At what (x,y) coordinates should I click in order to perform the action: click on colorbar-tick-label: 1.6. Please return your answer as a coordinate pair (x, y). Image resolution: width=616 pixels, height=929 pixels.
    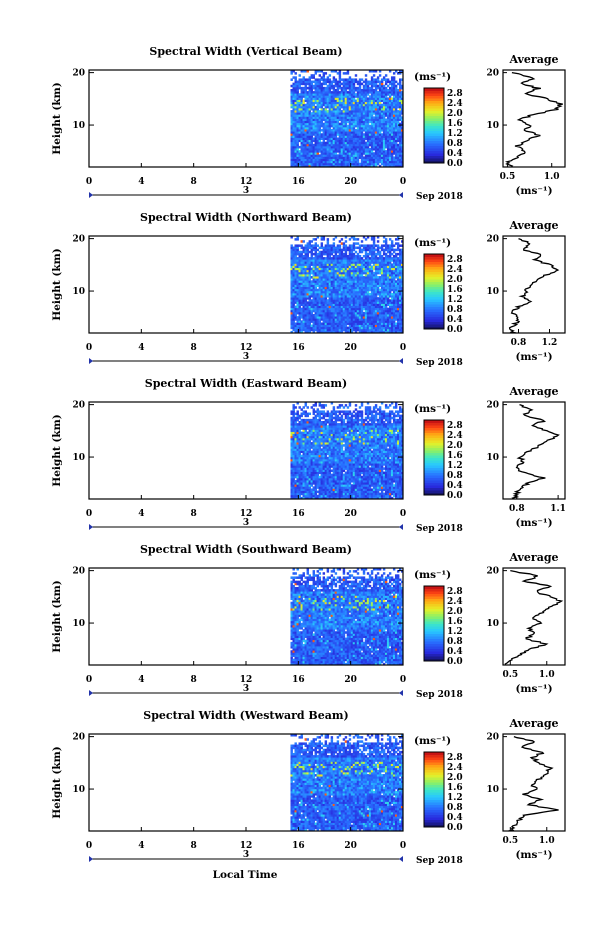
    Looking at the image, I should click on (455, 124).